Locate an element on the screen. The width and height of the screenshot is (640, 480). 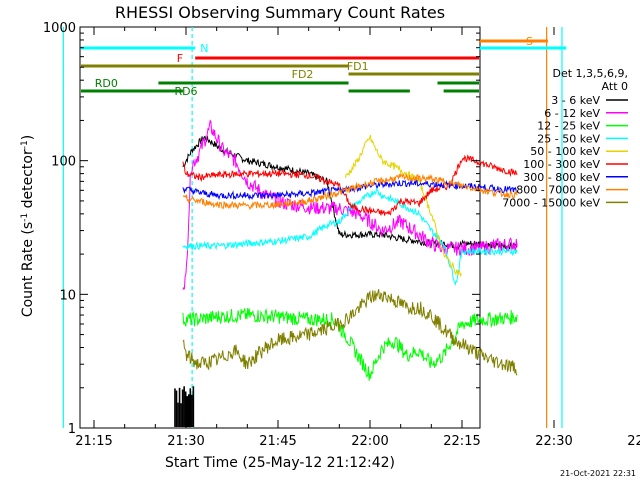
legend-entry-label: 25 - 50 keV is located at coordinates (568, 138).